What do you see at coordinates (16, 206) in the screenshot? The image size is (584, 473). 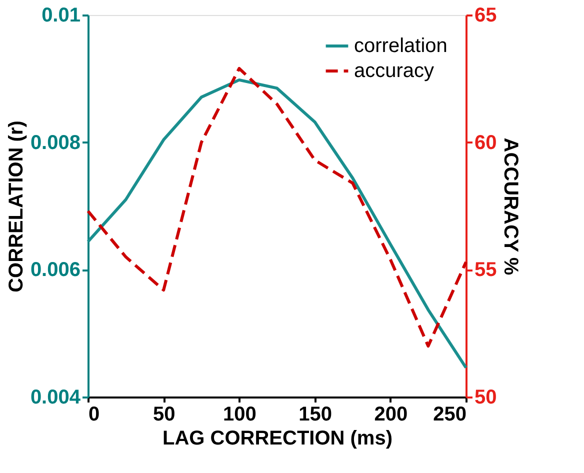 I see `y-axis-title: CORRELATION (r)` at bounding box center [16, 206].